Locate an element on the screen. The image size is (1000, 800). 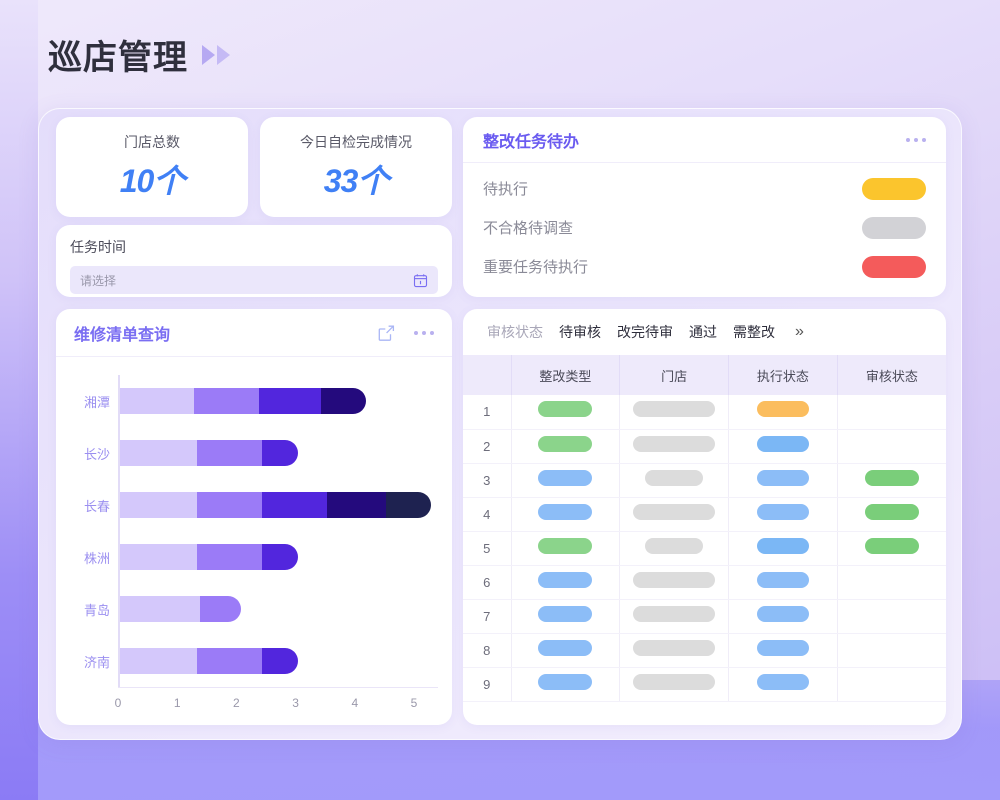
todo-item: 不合格待调查 is located at coordinates (704, 227).